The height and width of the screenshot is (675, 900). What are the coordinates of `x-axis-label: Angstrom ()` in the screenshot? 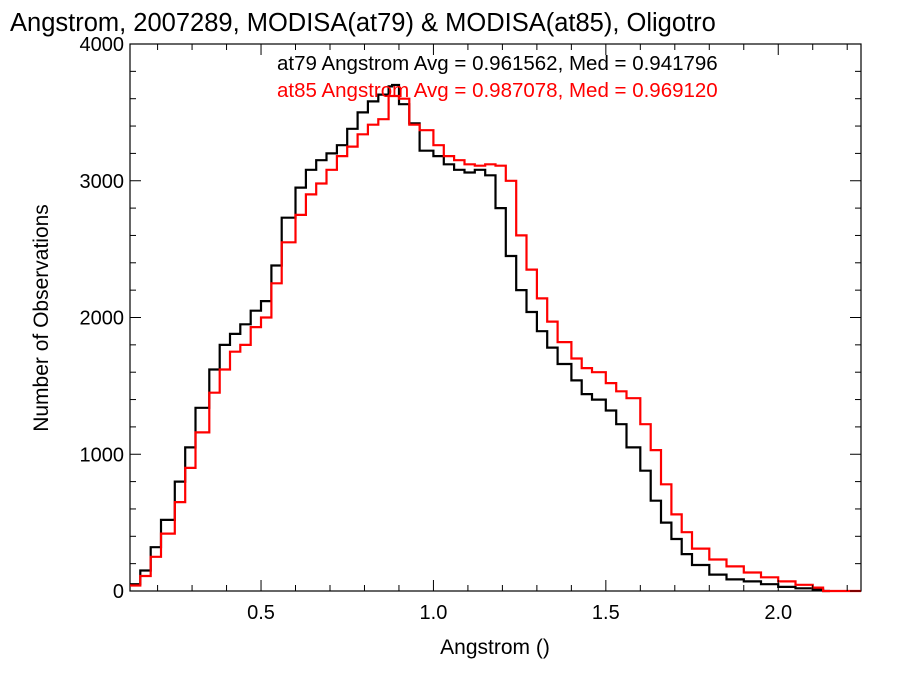 It's located at (495, 647).